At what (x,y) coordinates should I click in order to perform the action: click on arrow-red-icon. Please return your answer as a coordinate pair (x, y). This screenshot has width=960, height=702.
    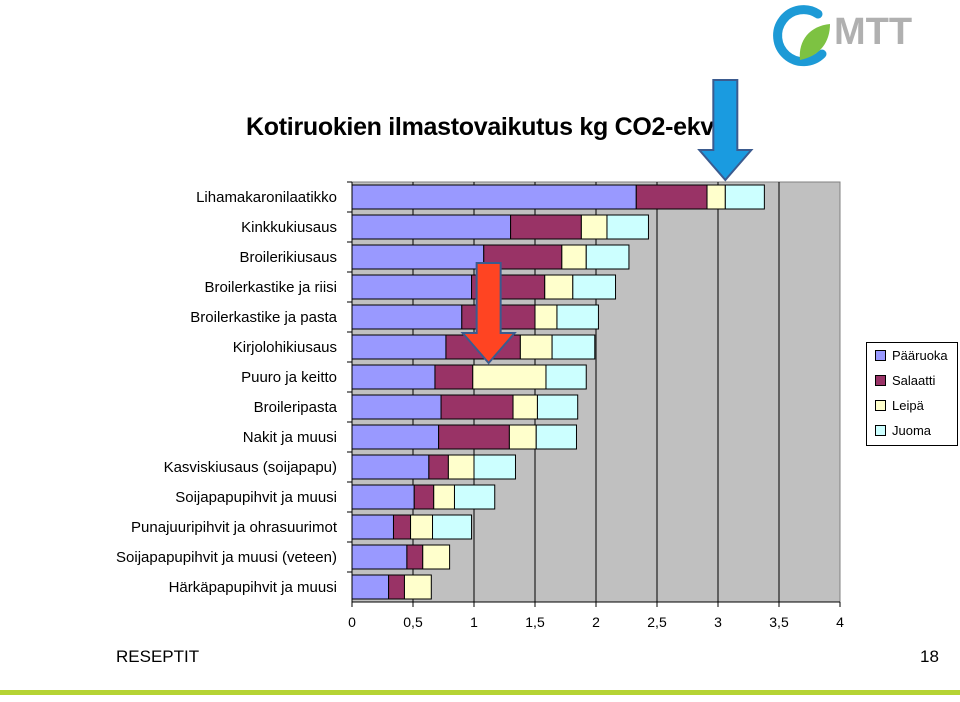
    Looking at the image, I should click on (488, 313).